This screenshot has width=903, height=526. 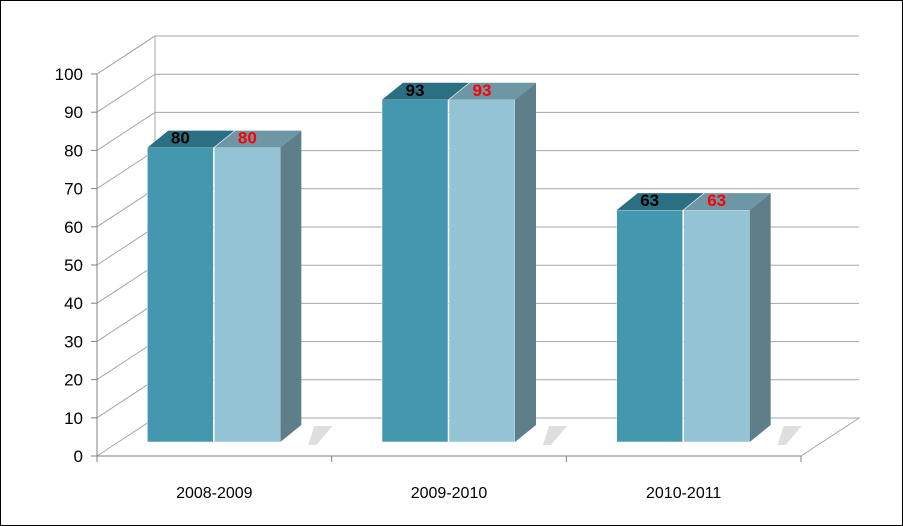 What do you see at coordinates (73, 227) in the screenshot?
I see `y-tick-label: 60` at bounding box center [73, 227].